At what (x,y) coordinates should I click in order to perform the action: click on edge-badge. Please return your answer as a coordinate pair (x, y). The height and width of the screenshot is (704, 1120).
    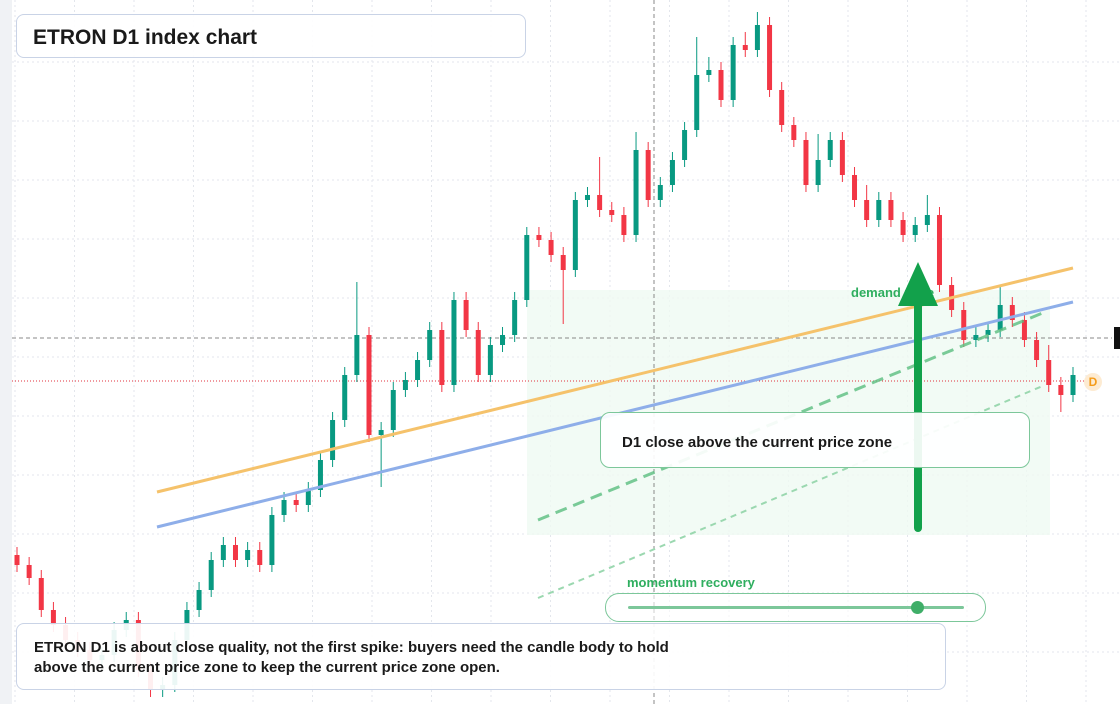
    Looking at the image, I should click on (1117, 338).